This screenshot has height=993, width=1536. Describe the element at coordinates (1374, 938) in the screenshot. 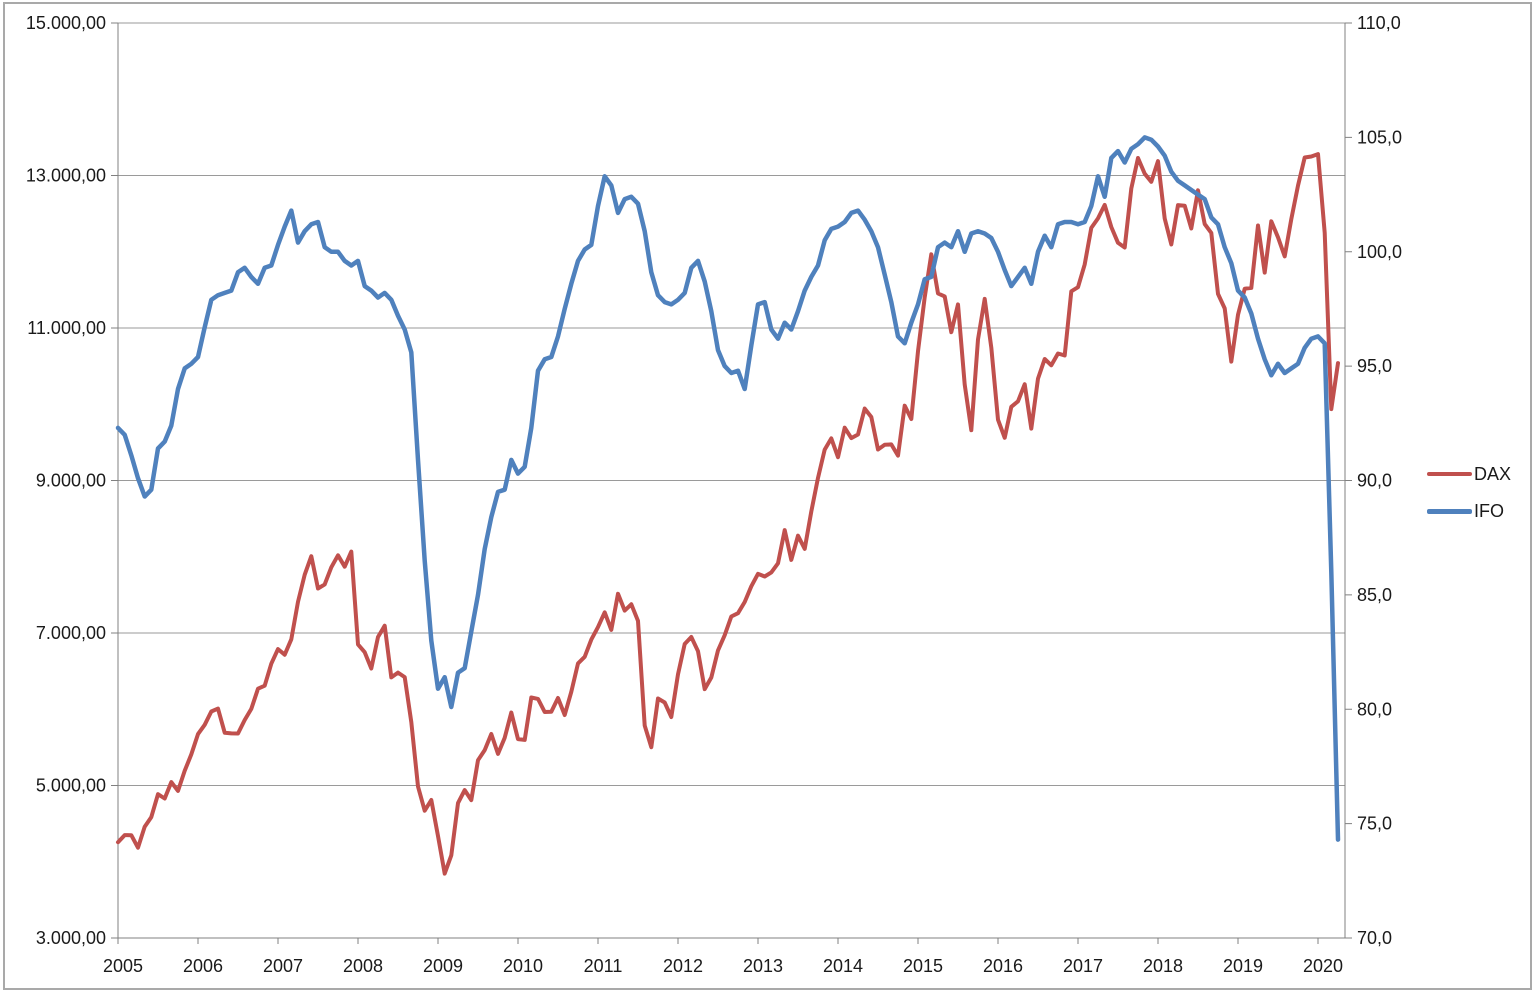

I see `y-axis-right-label: 70,0` at that location.